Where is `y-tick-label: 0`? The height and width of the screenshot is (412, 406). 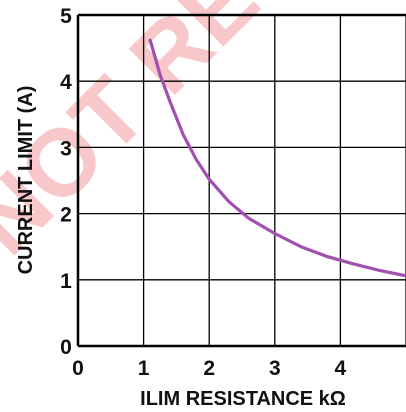 y-tick-label: 0 is located at coordinates (66, 347).